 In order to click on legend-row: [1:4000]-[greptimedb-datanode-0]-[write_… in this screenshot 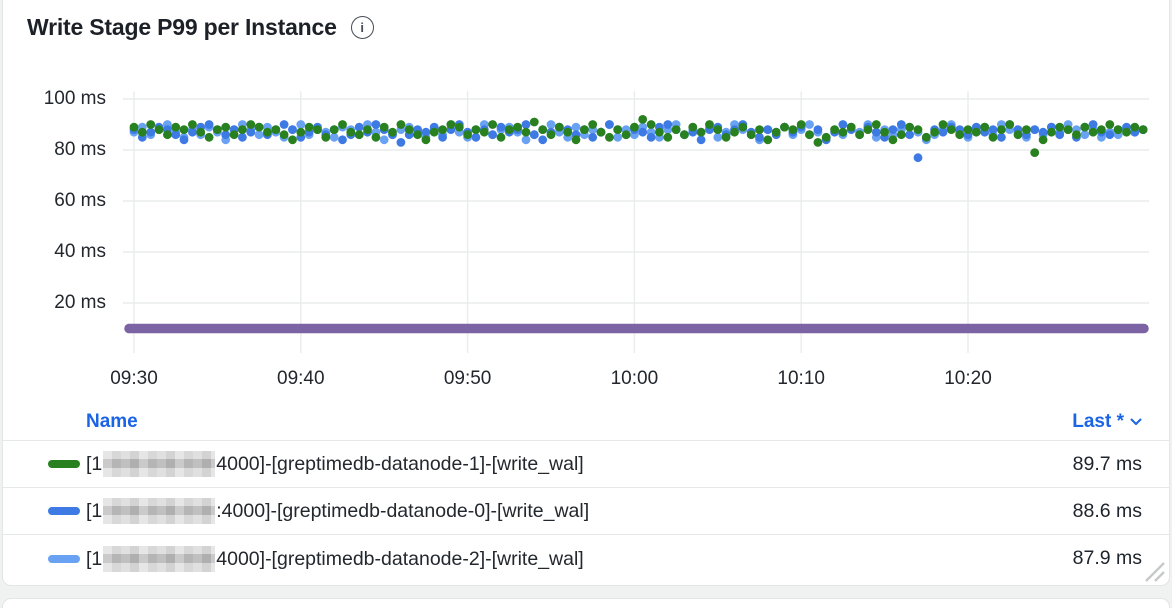, I will do `click(586, 511)`.